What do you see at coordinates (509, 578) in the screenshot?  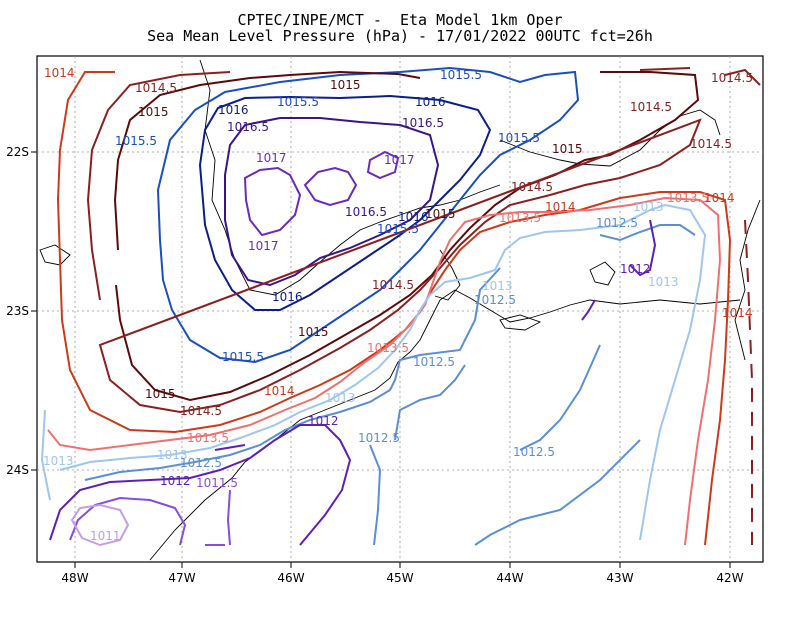 I see `lon-tick-label: 44W` at bounding box center [509, 578].